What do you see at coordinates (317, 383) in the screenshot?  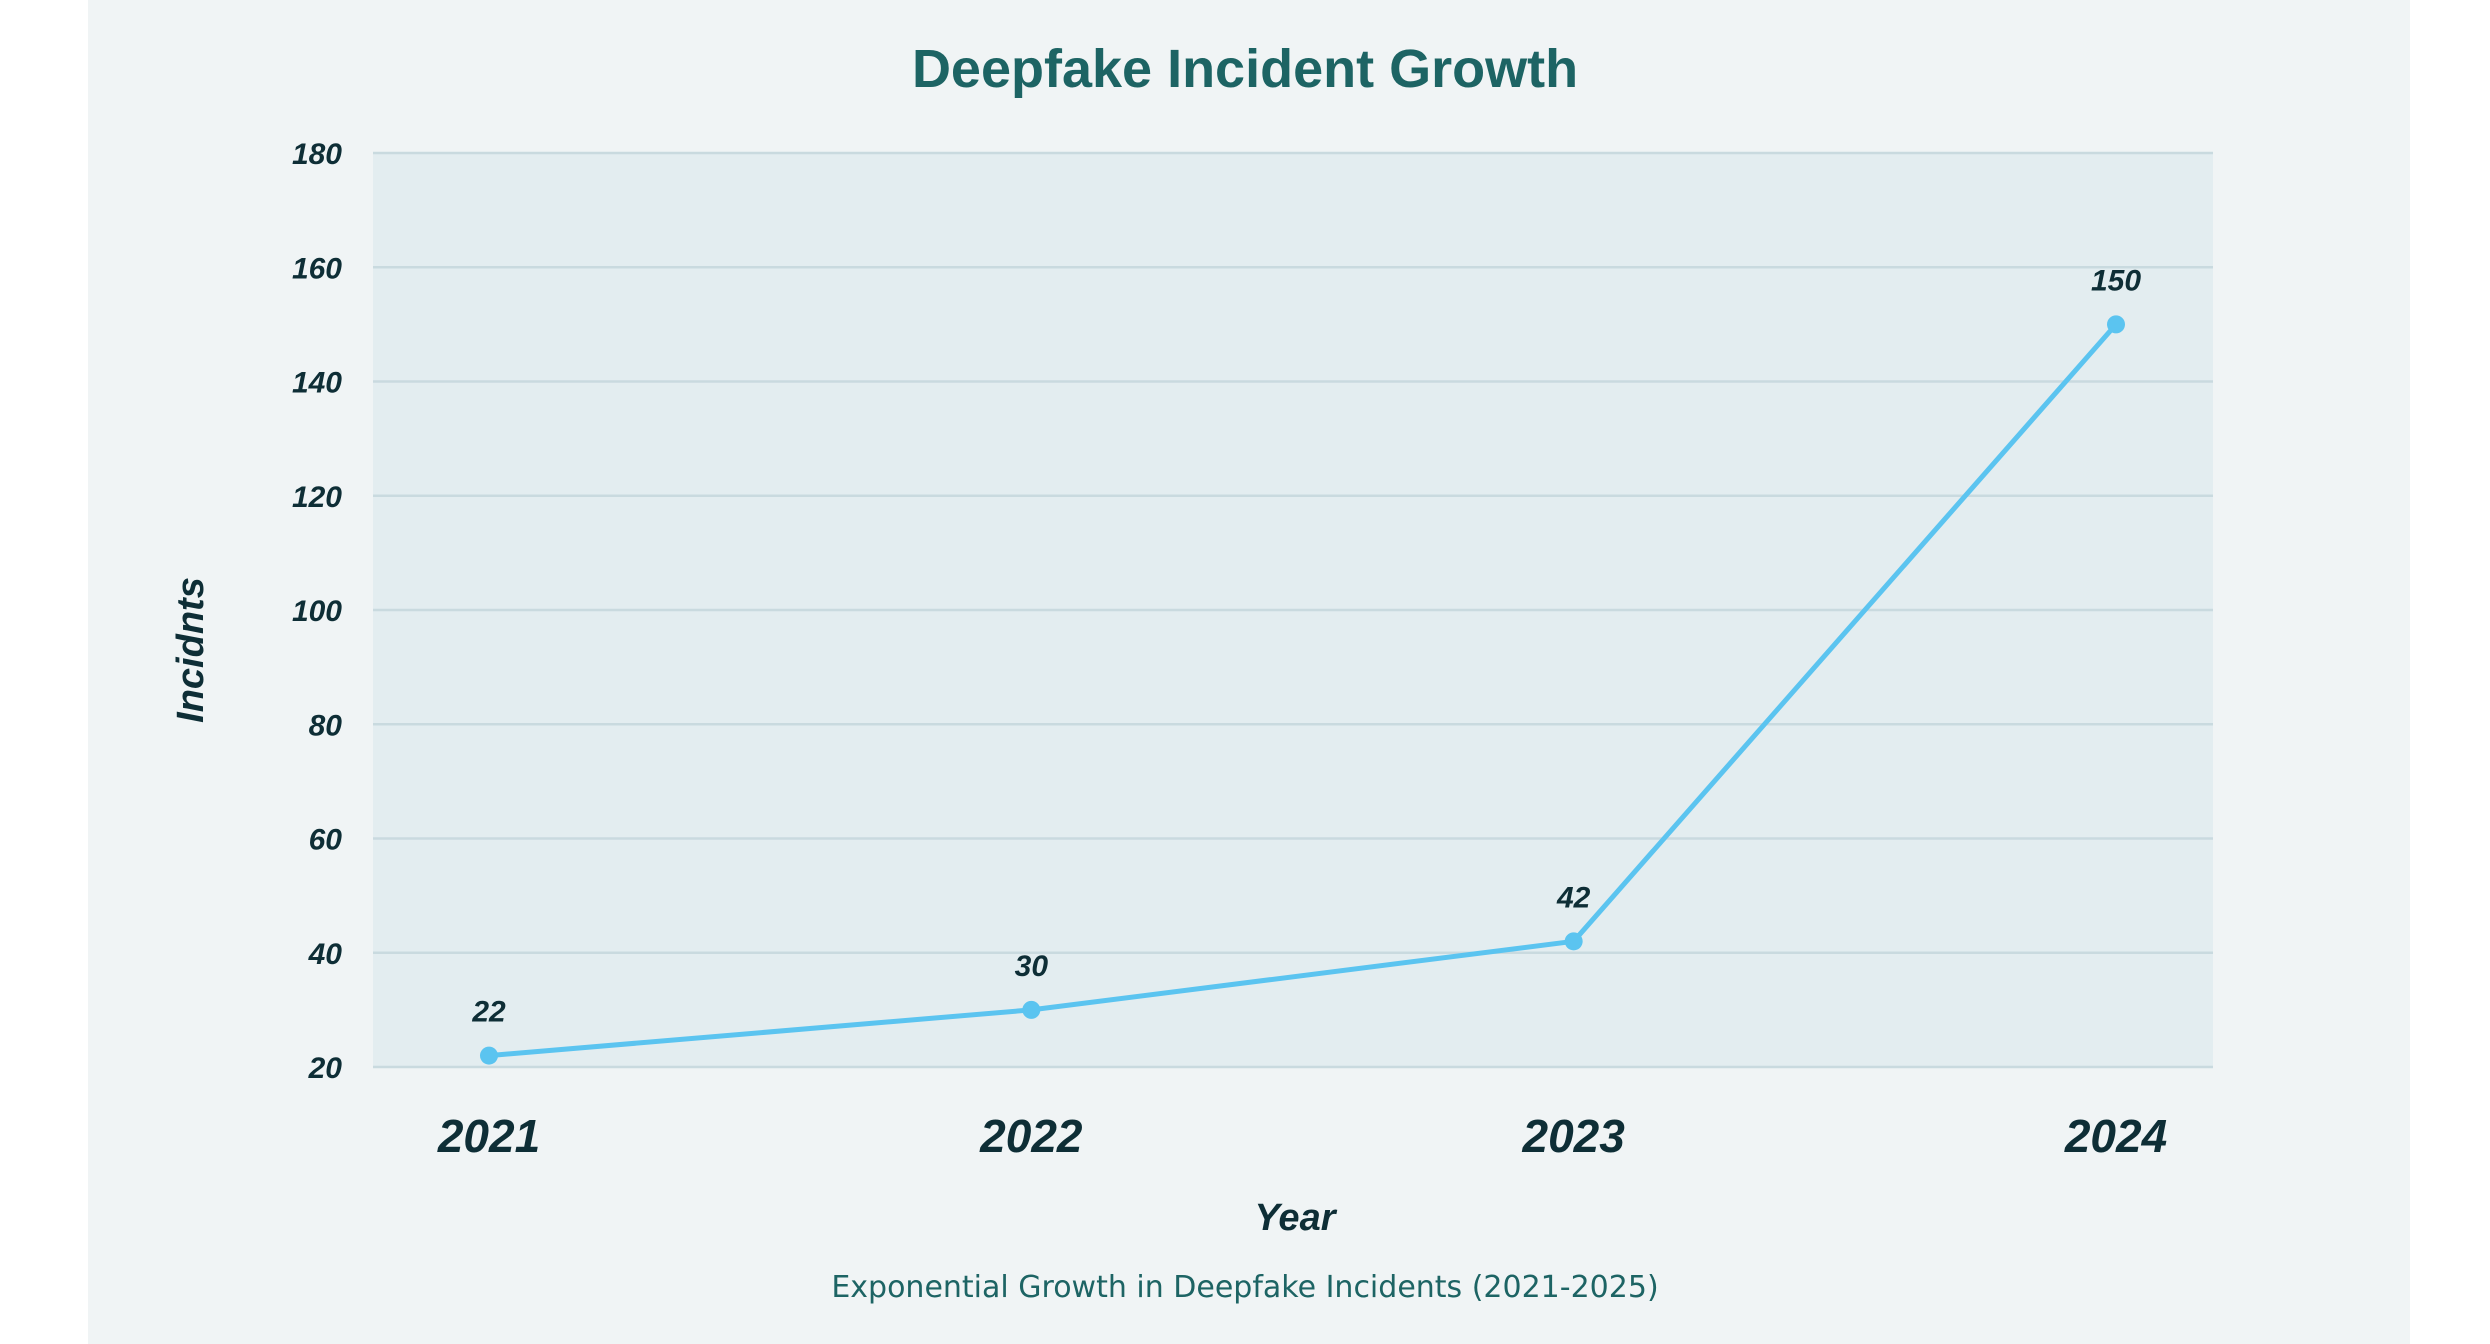 I see `y-tick-label: 140` at bounding box center [317, 383].